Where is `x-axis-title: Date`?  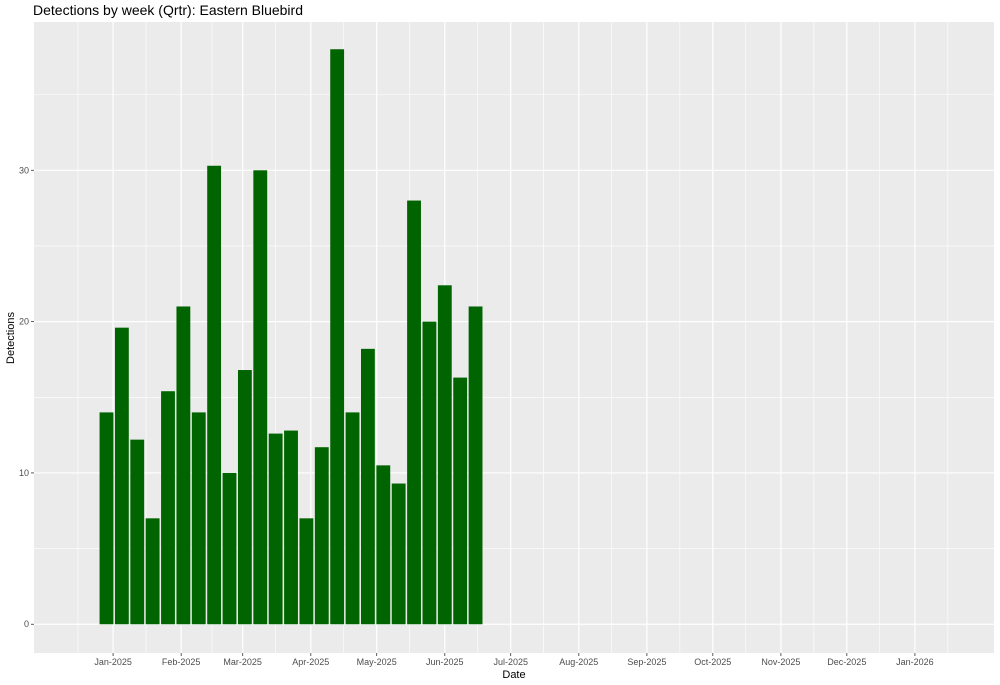
x-axis-title: Date is located at coordinates (513, 675).